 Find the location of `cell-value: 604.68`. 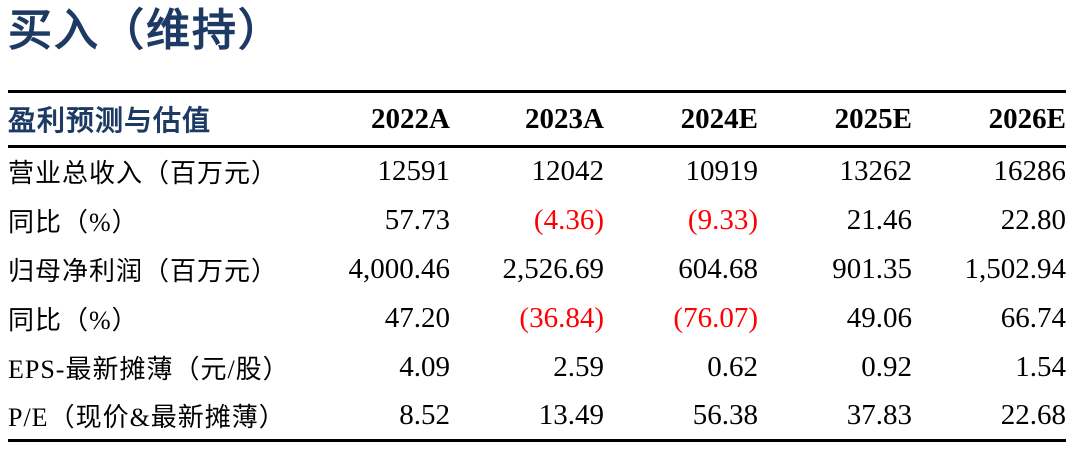

cell-value: 604.68 is located at coordinates (718, 268).